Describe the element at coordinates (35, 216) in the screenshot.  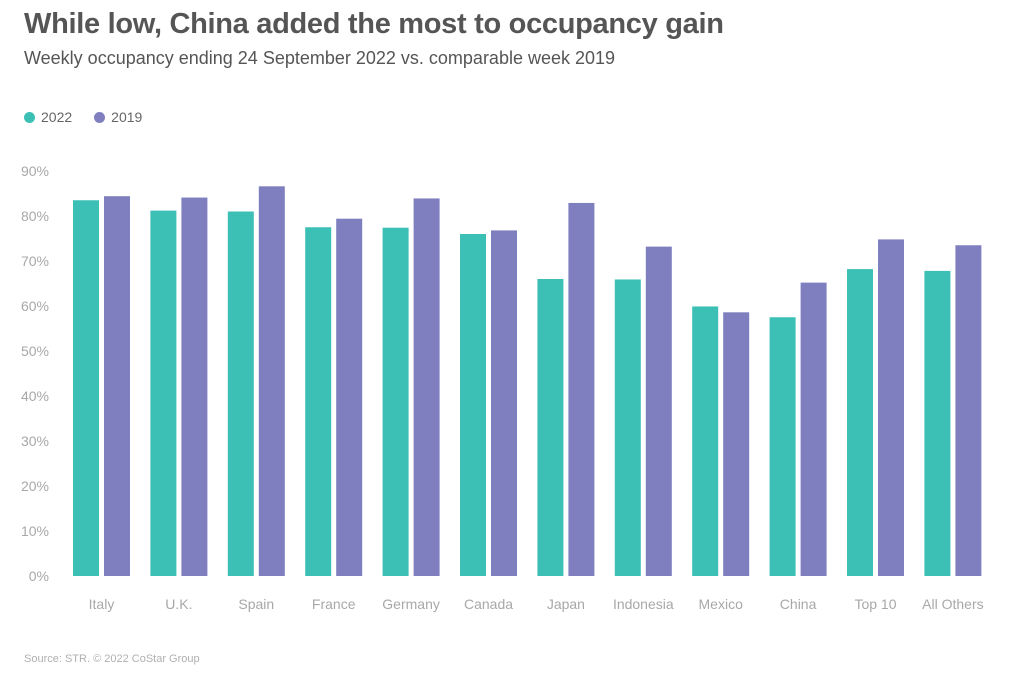
I see `y-tick-label: 80%` at that location.